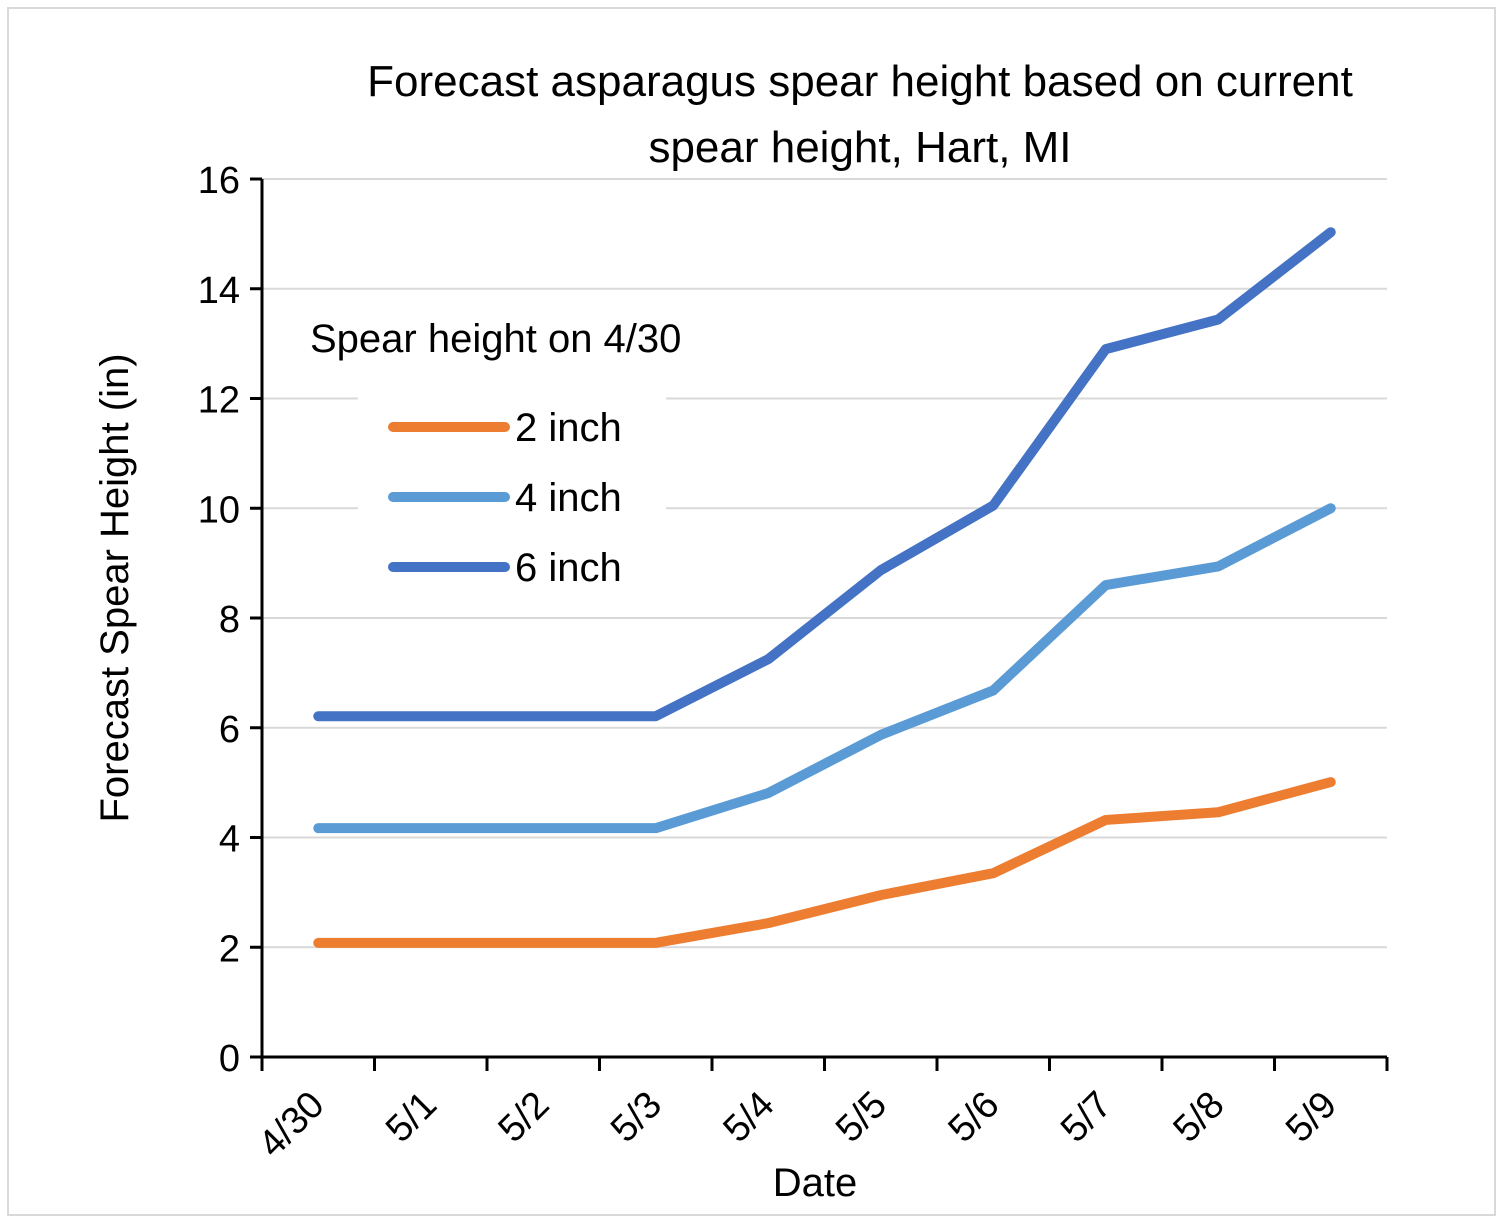 The image size is (1503, 1223). Describe the element at coordinates (229, 1059) in the screenshot. I see `y-tick-label: 0` at that location.